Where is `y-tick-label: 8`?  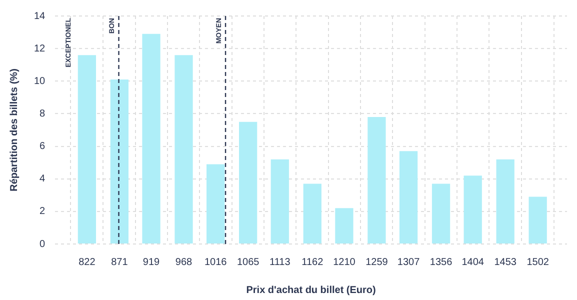
y-tick-label: 8 is located at coordinates (43, 114).